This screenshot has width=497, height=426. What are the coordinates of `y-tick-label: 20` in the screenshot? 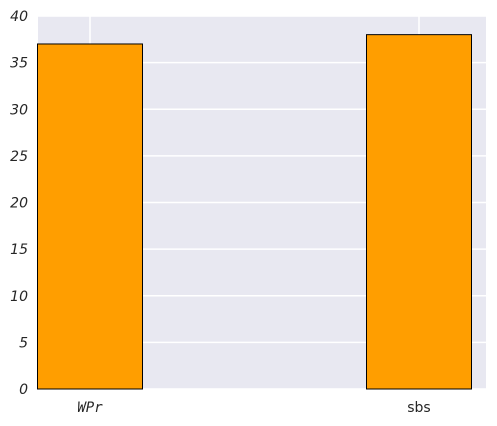 It's located at (19, 204).